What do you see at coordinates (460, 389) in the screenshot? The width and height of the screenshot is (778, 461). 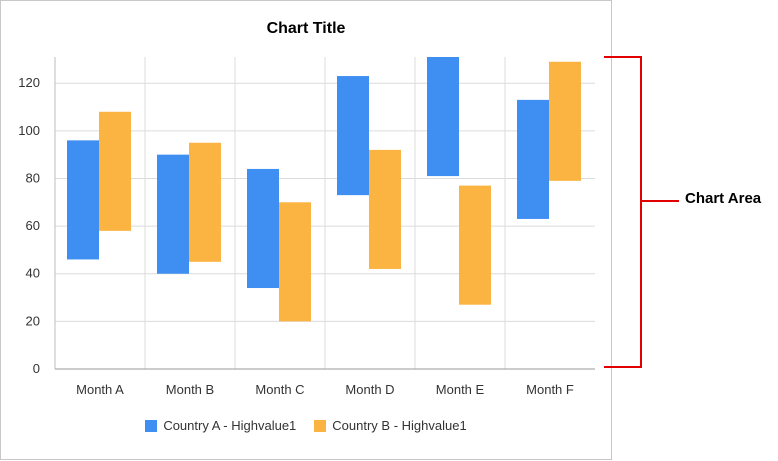 I see `x-tick-label: Month E` at bounding box center [460, 389].